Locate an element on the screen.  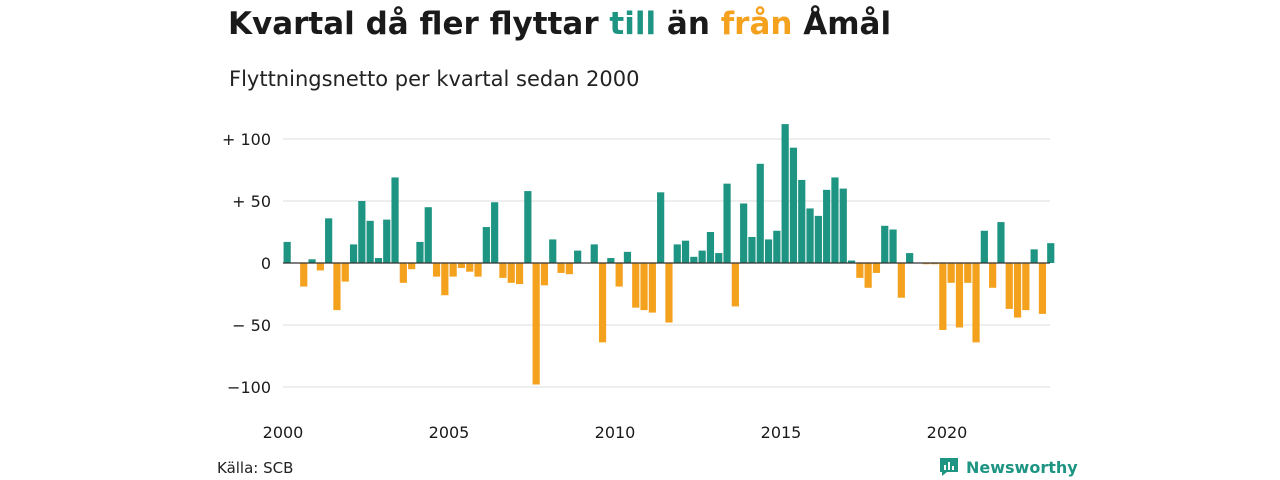
y-axis: + 100 + 50 0 − 50 −100 is located at coordinates (246, 263).